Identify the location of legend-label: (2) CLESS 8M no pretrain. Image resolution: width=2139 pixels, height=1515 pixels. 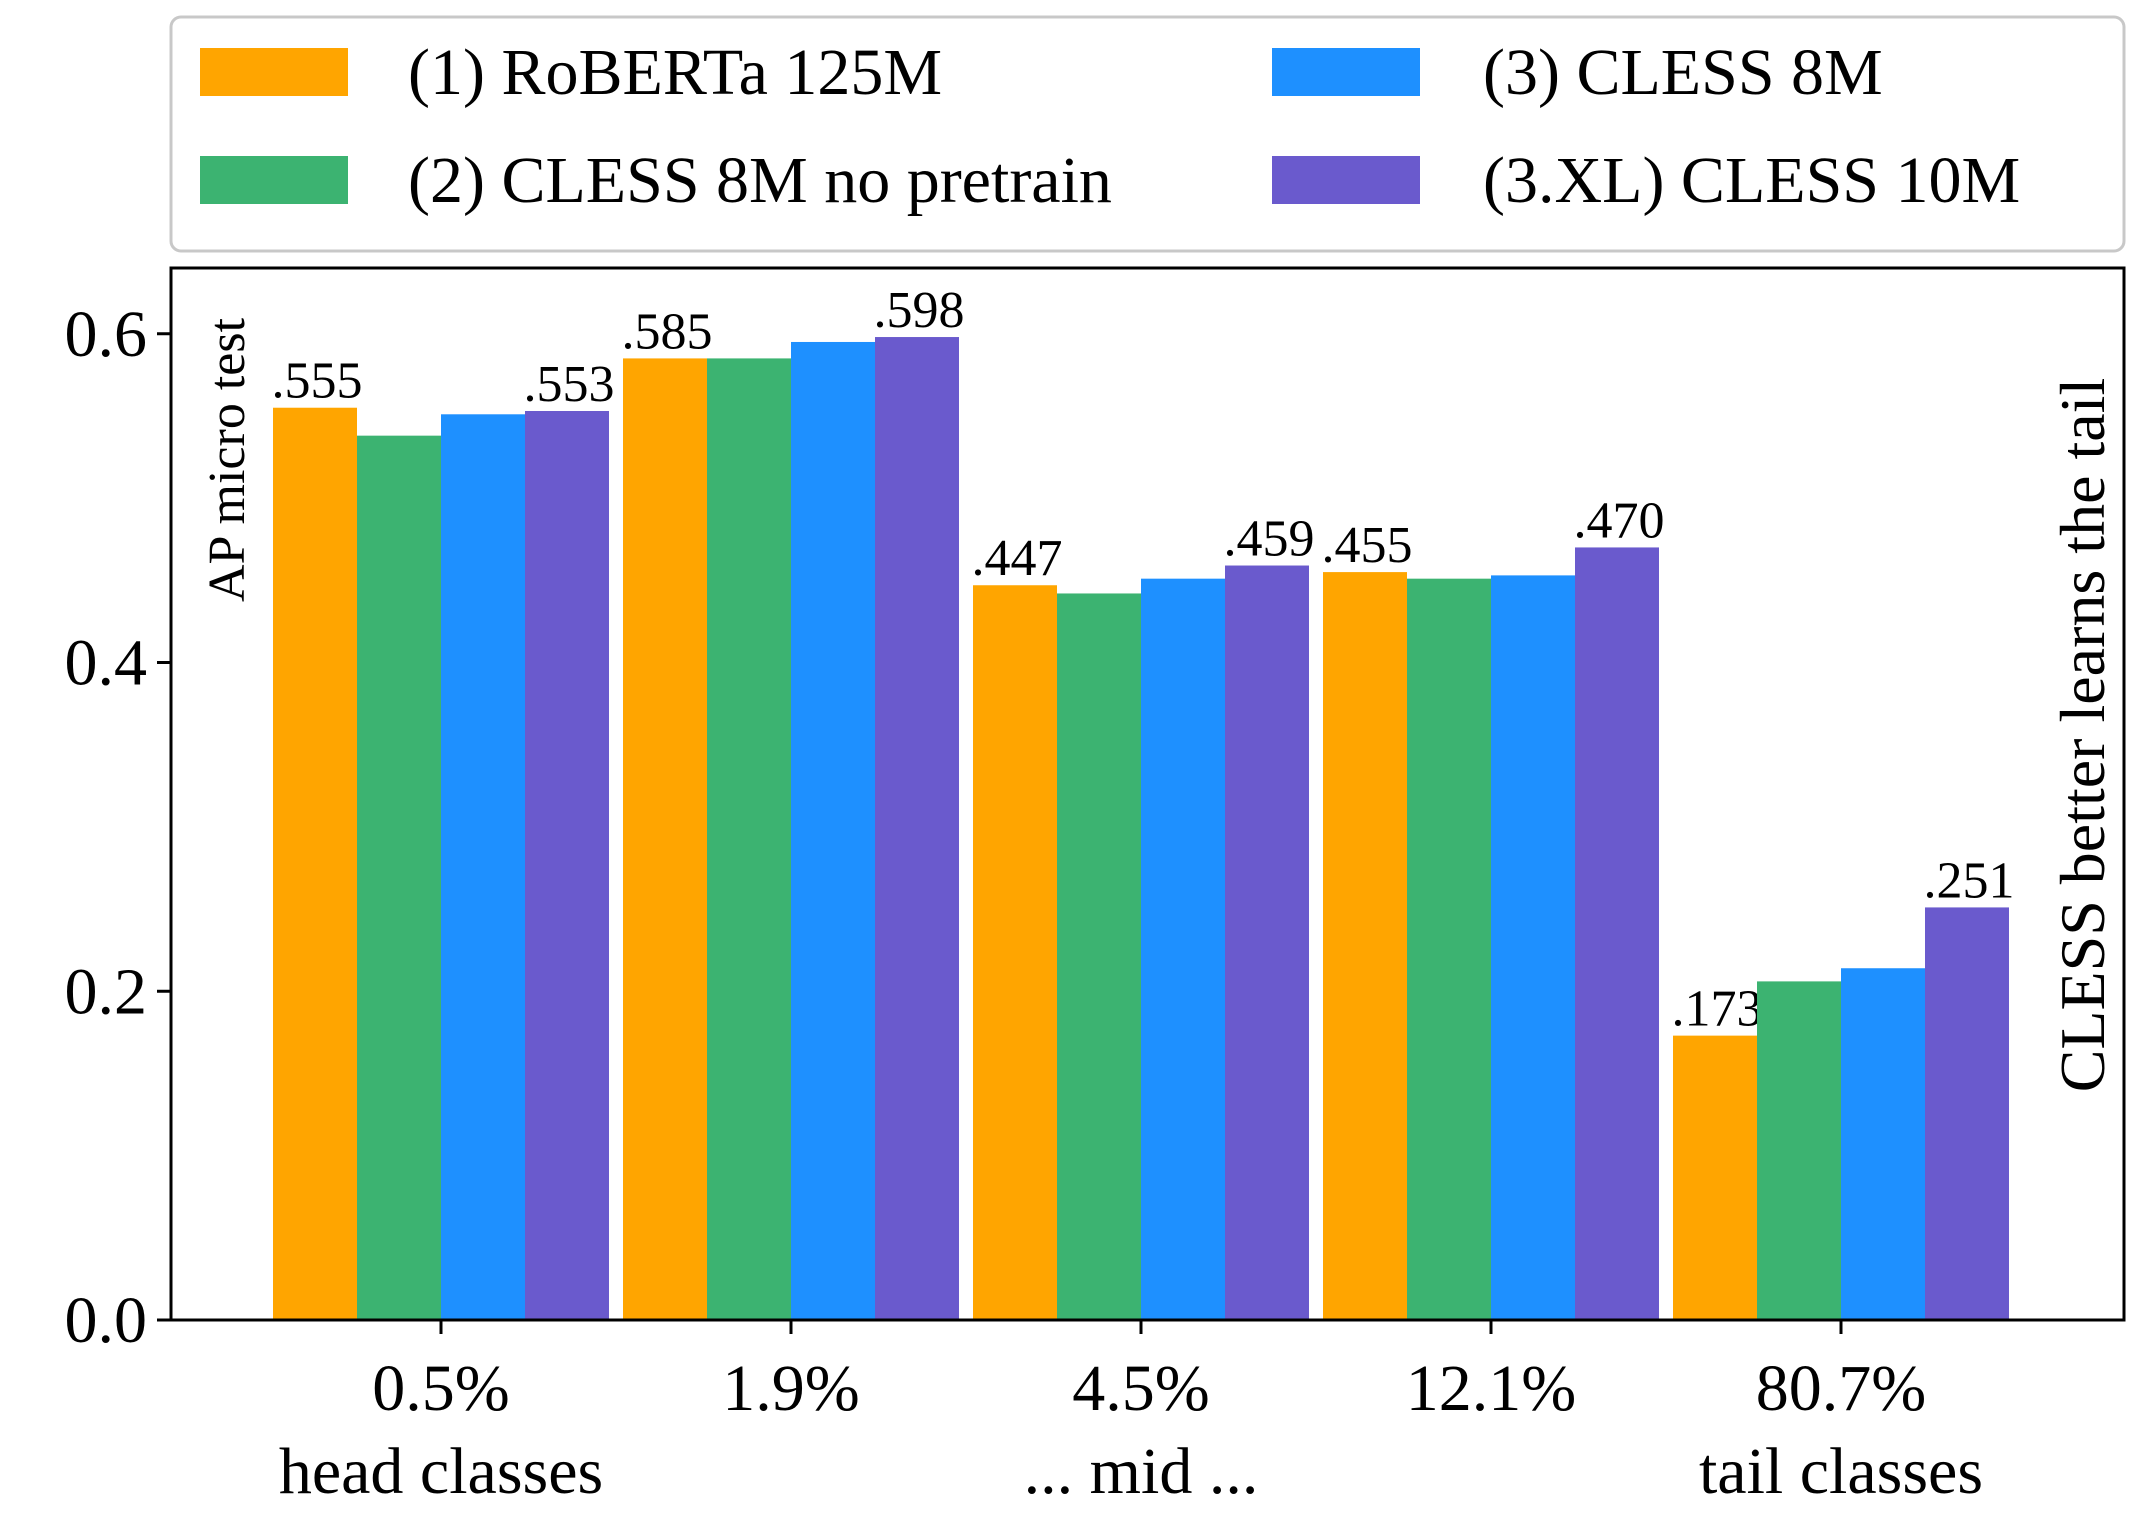
(760, 180).